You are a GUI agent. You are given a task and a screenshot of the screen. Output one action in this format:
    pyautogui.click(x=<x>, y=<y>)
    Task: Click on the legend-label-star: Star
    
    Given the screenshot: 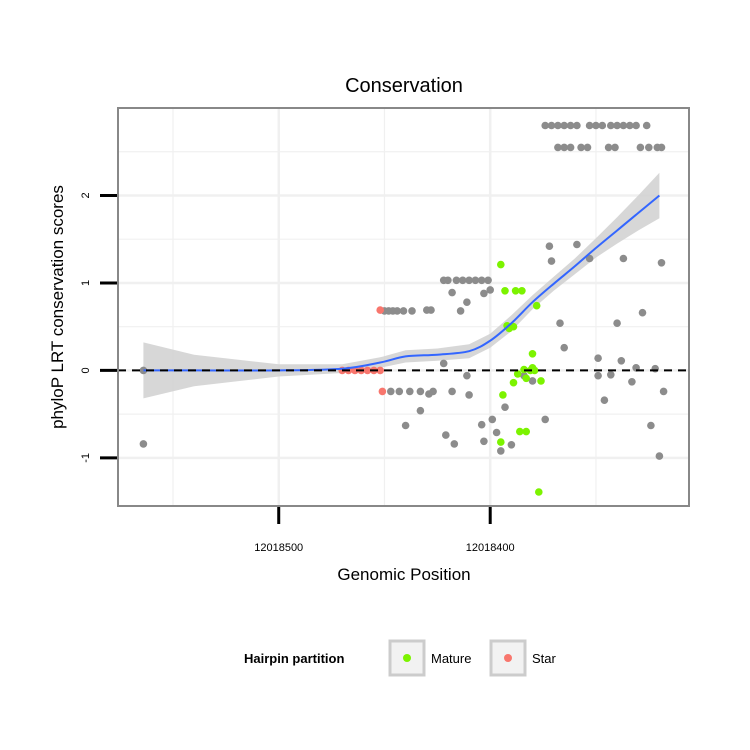 What is the action you would take?
    pyautogui.click(x=544, y=658)
    